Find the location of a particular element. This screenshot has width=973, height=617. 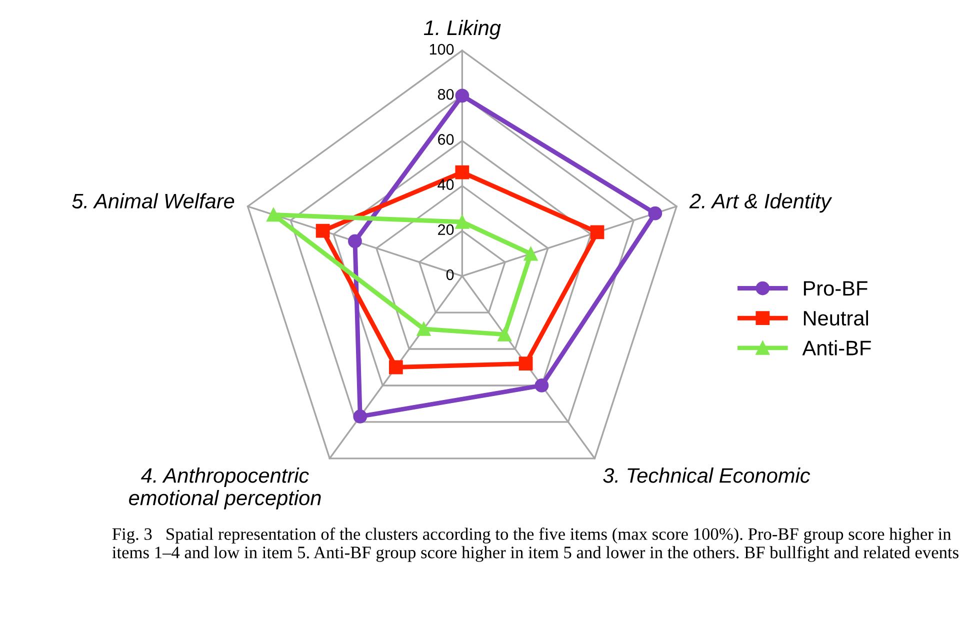

spoke-label: 5. Animal Welfare is located at coordinates (153, 200).